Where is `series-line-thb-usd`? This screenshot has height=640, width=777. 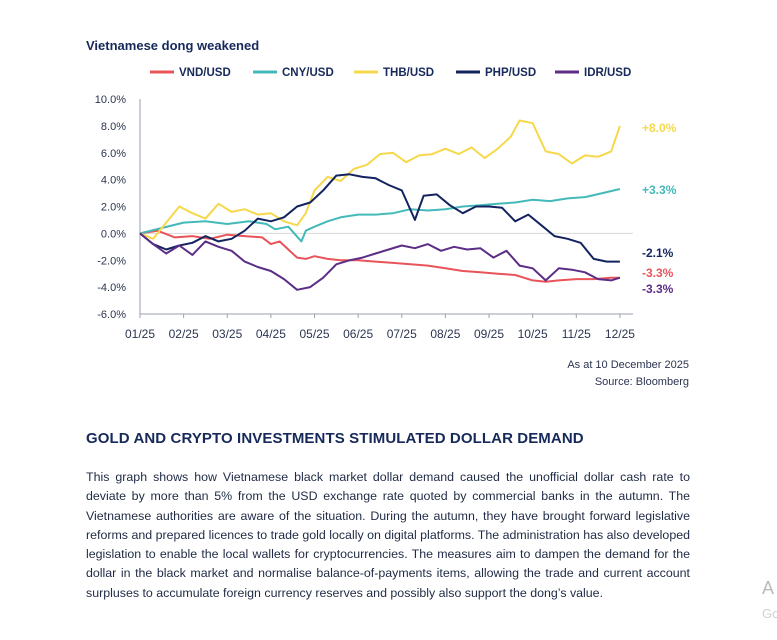
series-line-thb-usd is located at coordinates (380, 179).